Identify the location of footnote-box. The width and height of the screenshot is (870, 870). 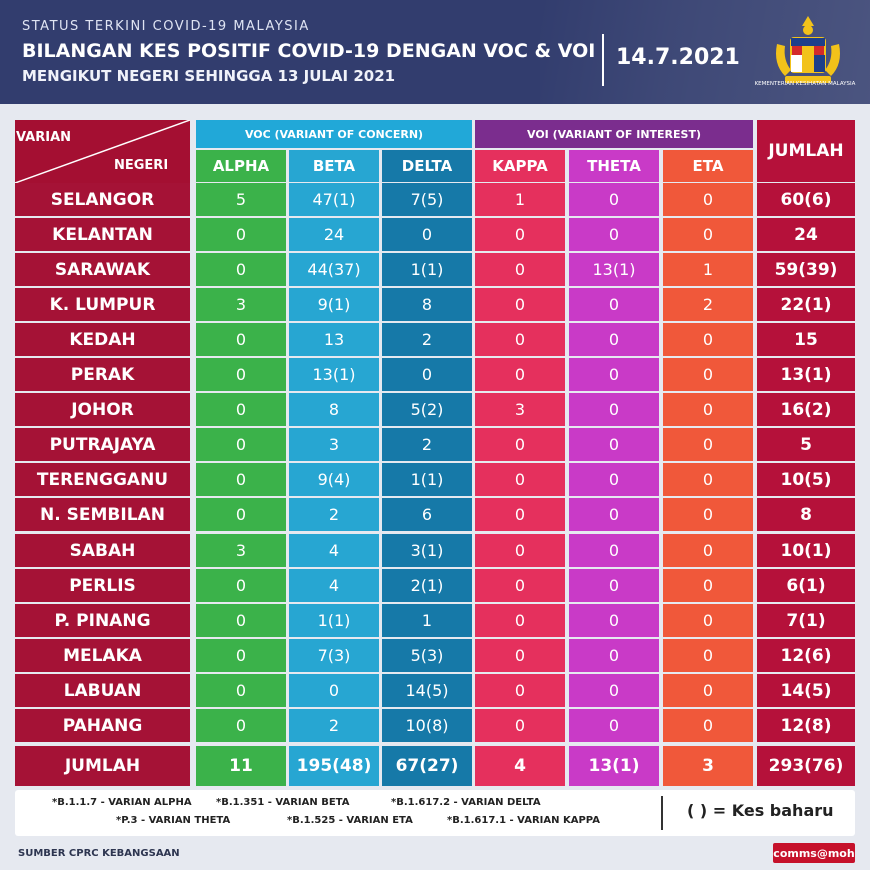
(435, 813).